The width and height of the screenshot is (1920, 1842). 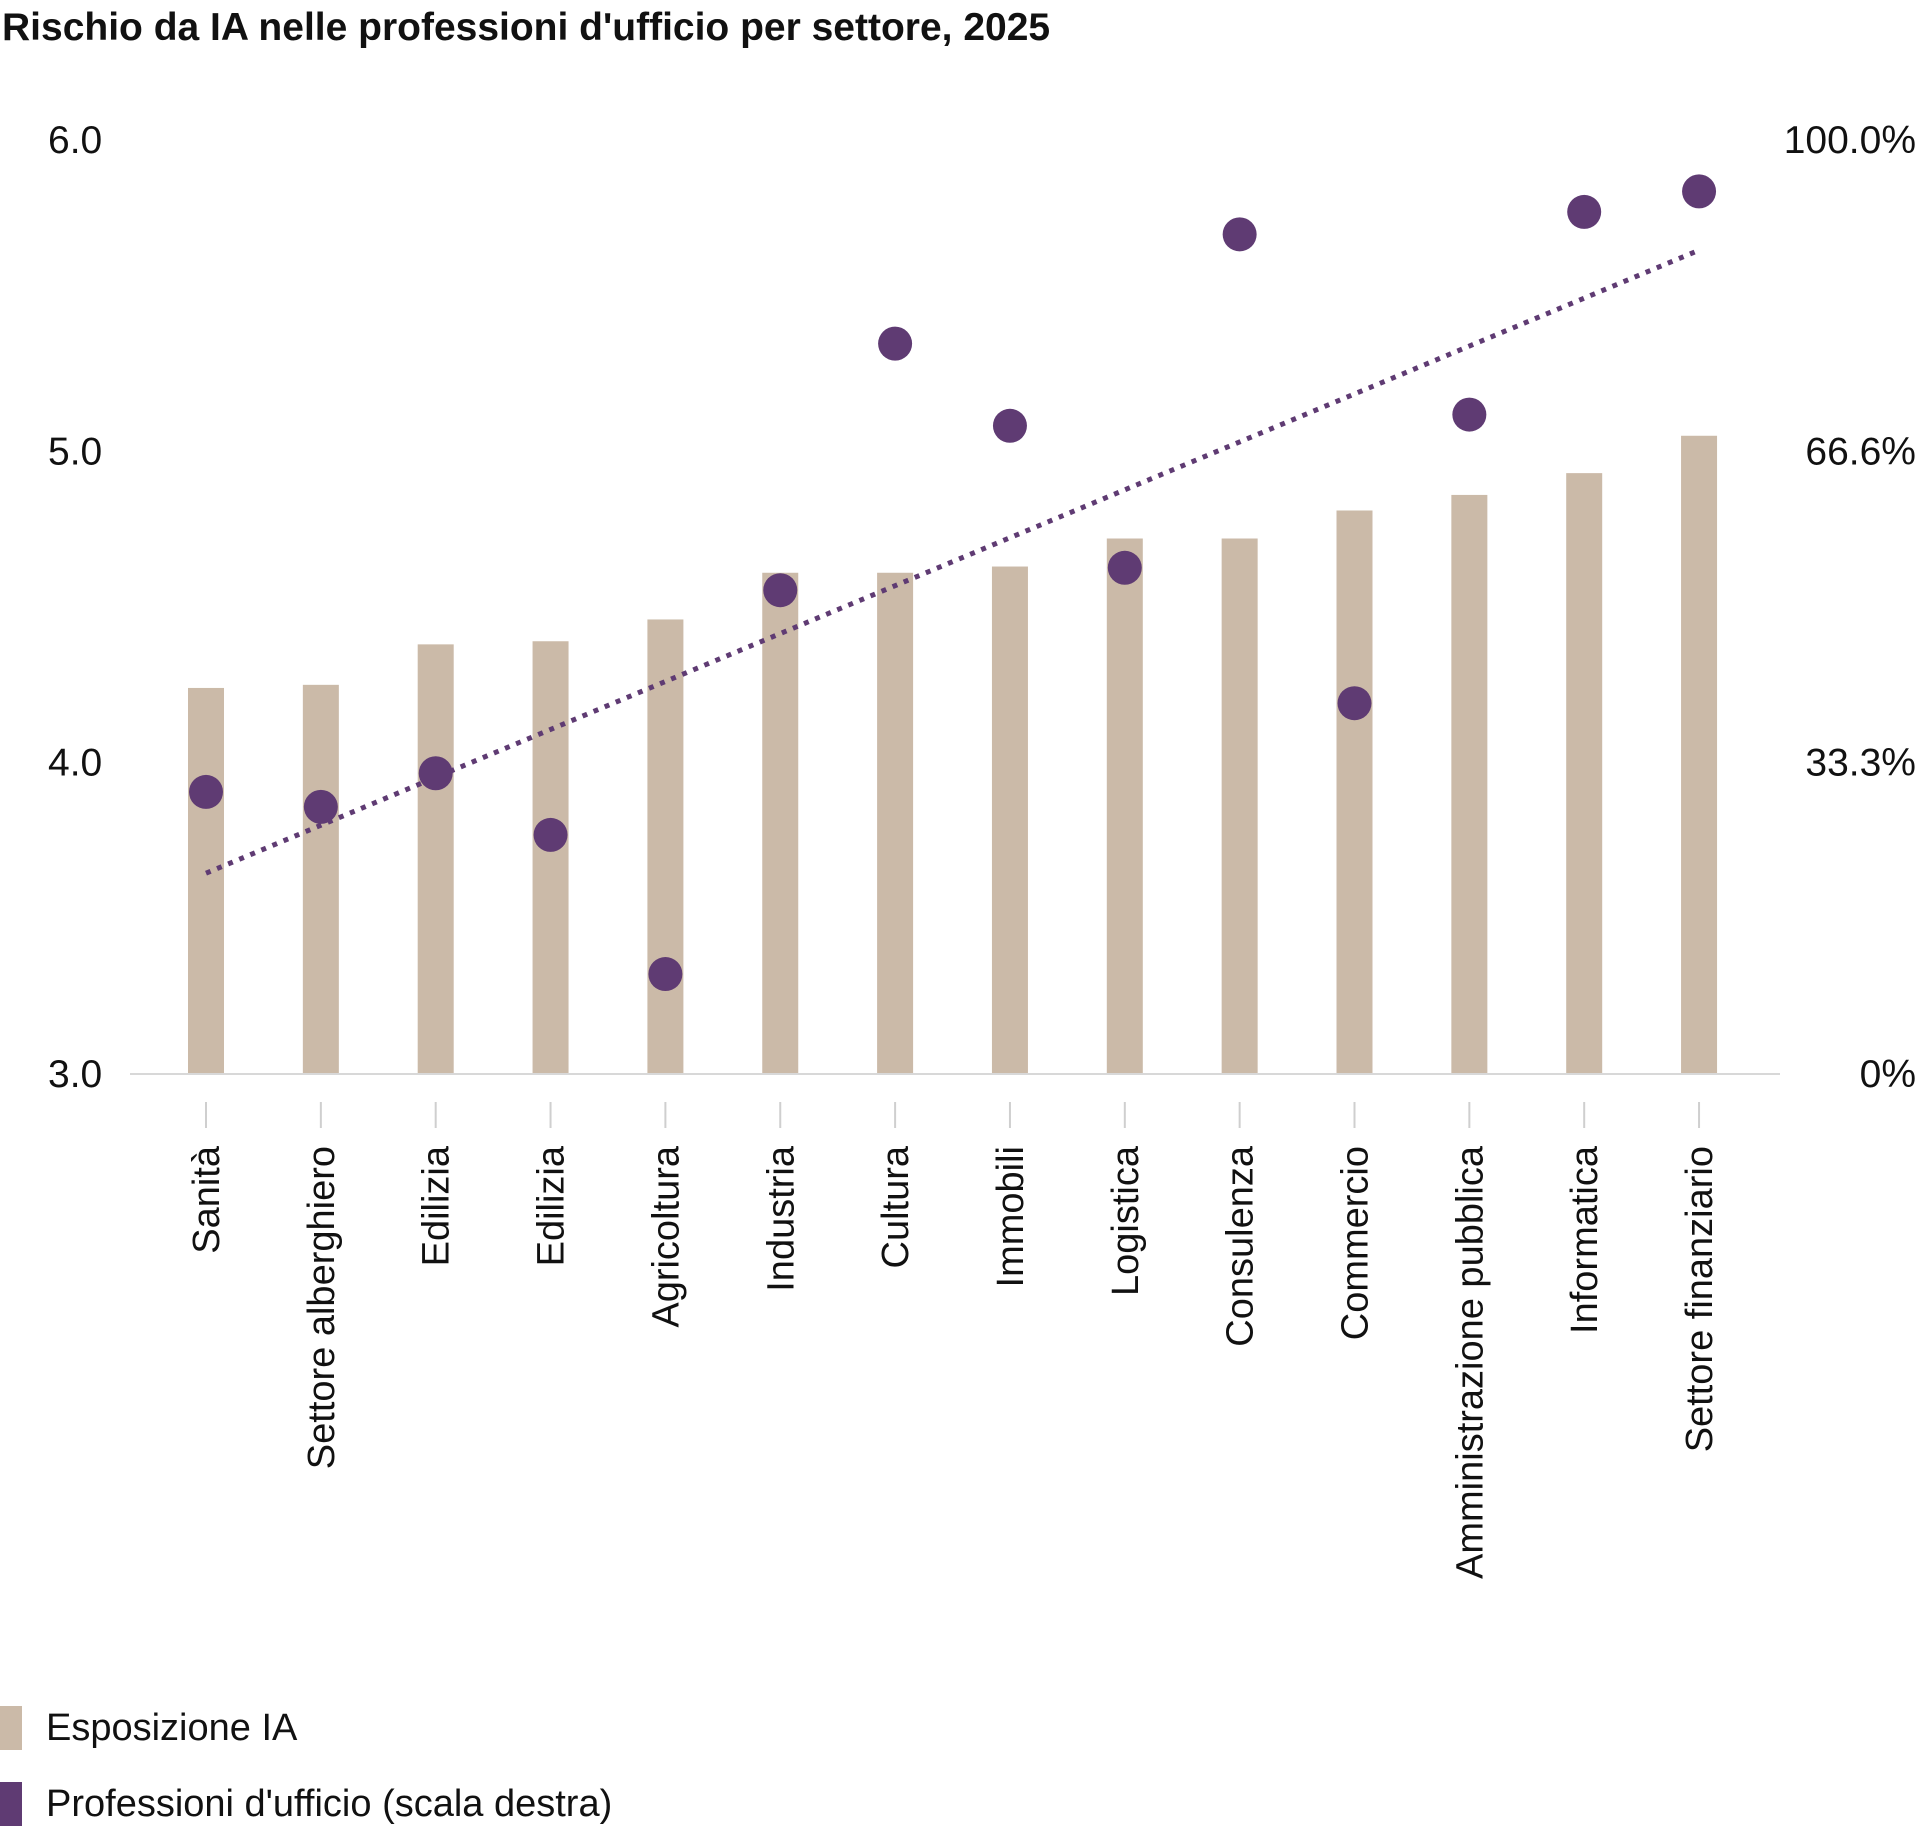 I want to click on y-right-tick-label: 66.6%, so click(x=1860, y=451).